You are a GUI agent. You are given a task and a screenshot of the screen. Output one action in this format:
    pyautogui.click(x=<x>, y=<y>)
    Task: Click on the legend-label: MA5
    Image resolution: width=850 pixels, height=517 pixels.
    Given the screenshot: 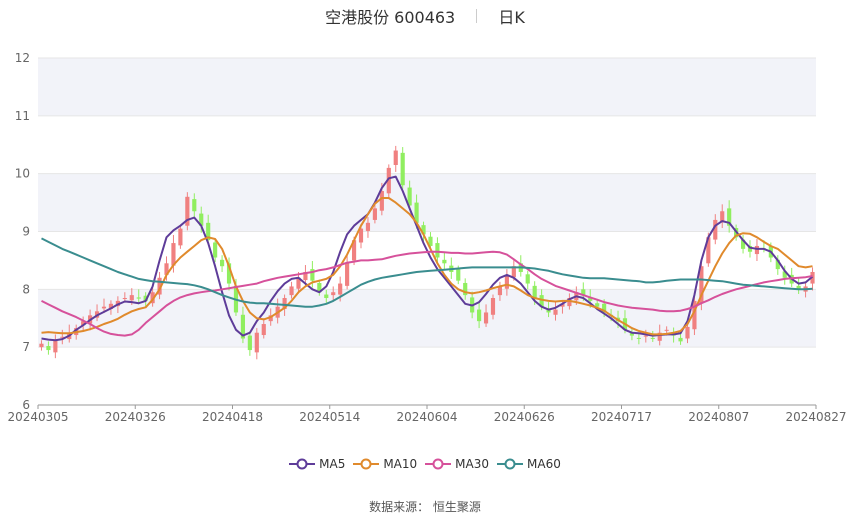 What is the action you would take?
    pyautogui.click(x=332, y=464)
    